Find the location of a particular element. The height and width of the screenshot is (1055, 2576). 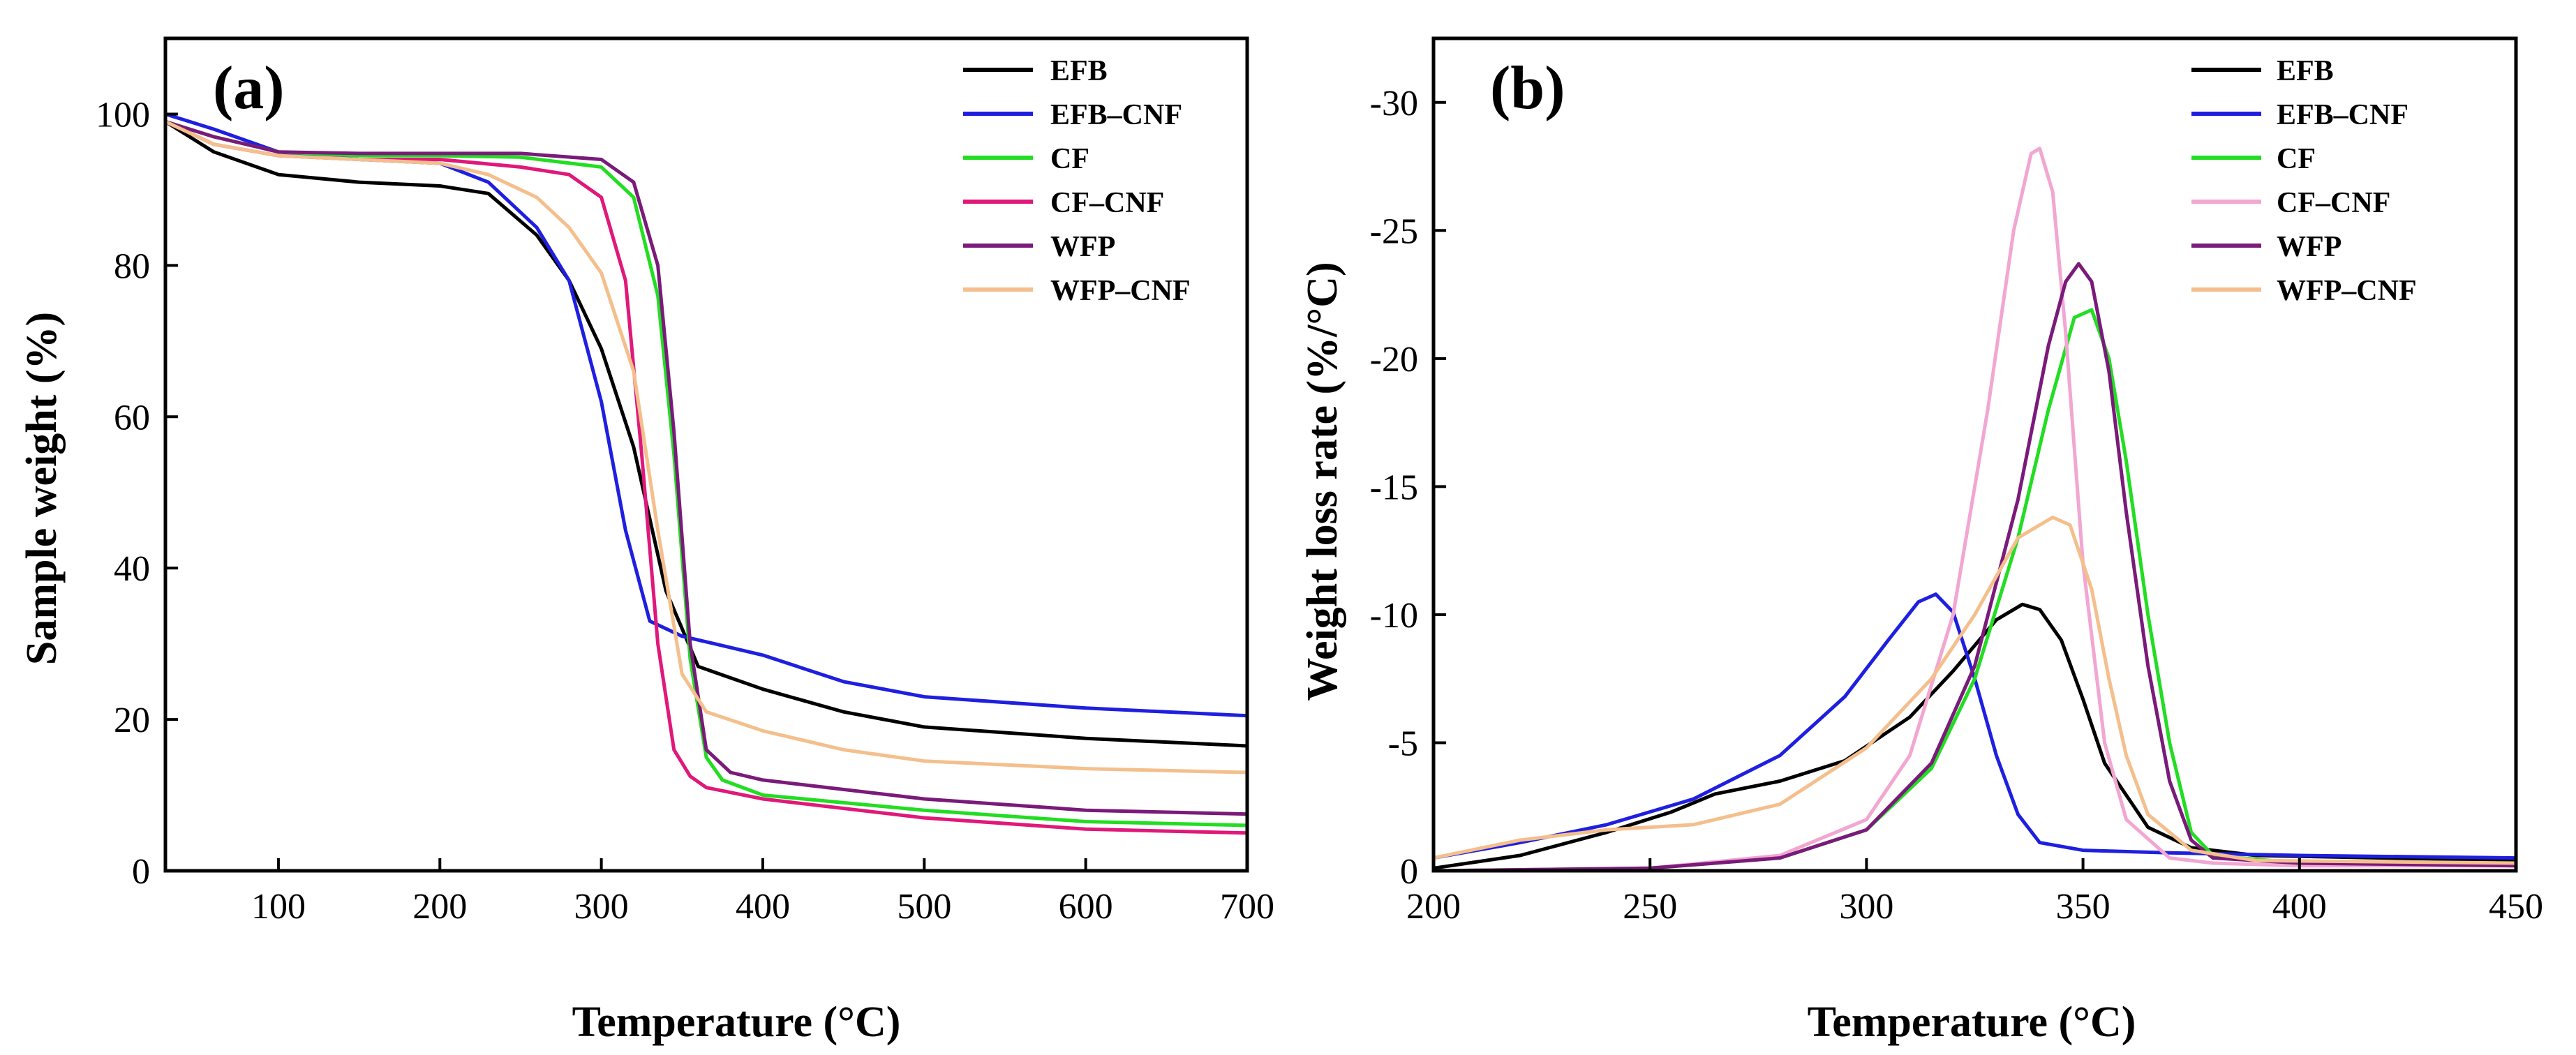

panel-a-legend-label: EFB–CNF is located at coordinates (1116, 115).